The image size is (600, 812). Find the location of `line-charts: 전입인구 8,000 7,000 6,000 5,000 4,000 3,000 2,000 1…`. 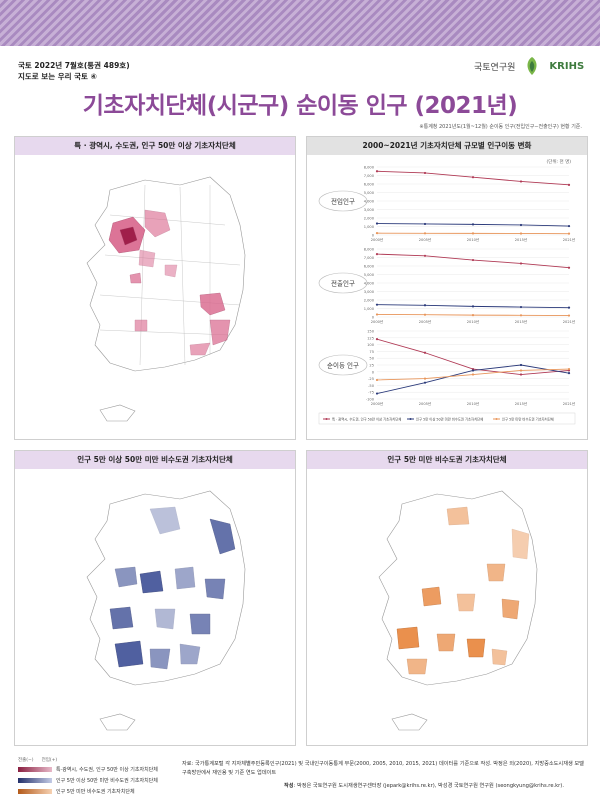

line-charts: 전입인구 8,000 7,000 6,000 5,000 4,000 3,000 2,000 1… is located at coordinates (447, 295).